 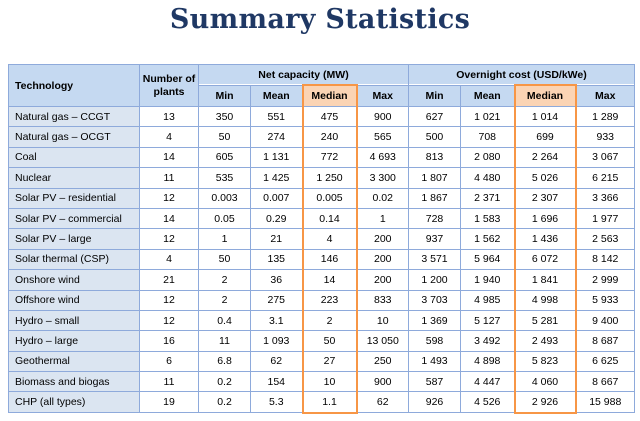 What do you see at coordinates (224, 95) in the screenshot?
I see `net-capacity-min-header: Min` at bounding box center [224, 95].